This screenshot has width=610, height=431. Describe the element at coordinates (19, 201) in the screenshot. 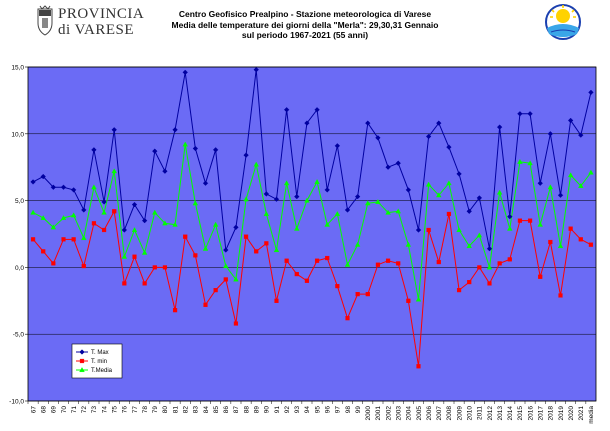

I see `y-tick-label: 5,0` at that location.